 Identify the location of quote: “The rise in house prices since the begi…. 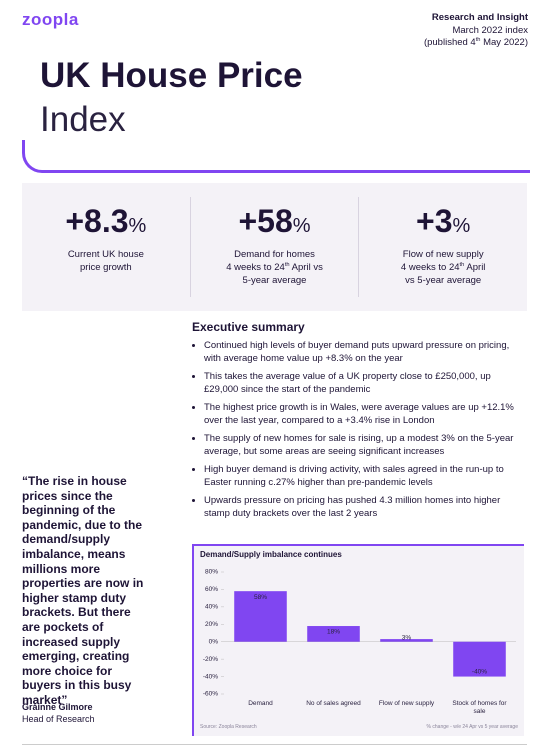
(83, 590).